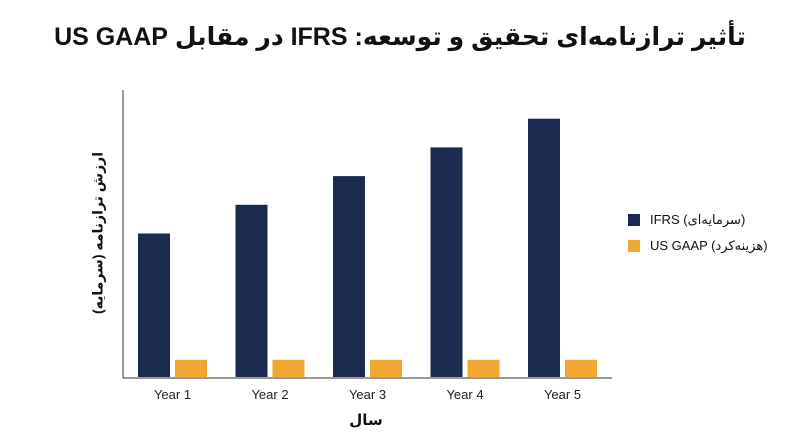 The width and height of the screenshot is (800, 447). Describe the element at coordinates (634, 246) in the screenshot. I see `legend-swatch-us-gaap` at that location.